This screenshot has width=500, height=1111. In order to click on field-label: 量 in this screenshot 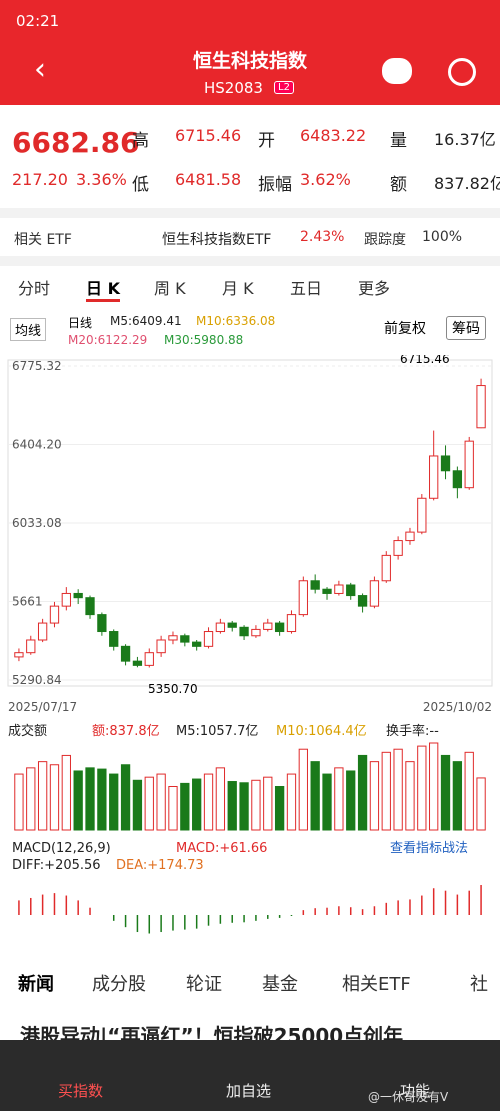, I will do `click(398, 141)`.